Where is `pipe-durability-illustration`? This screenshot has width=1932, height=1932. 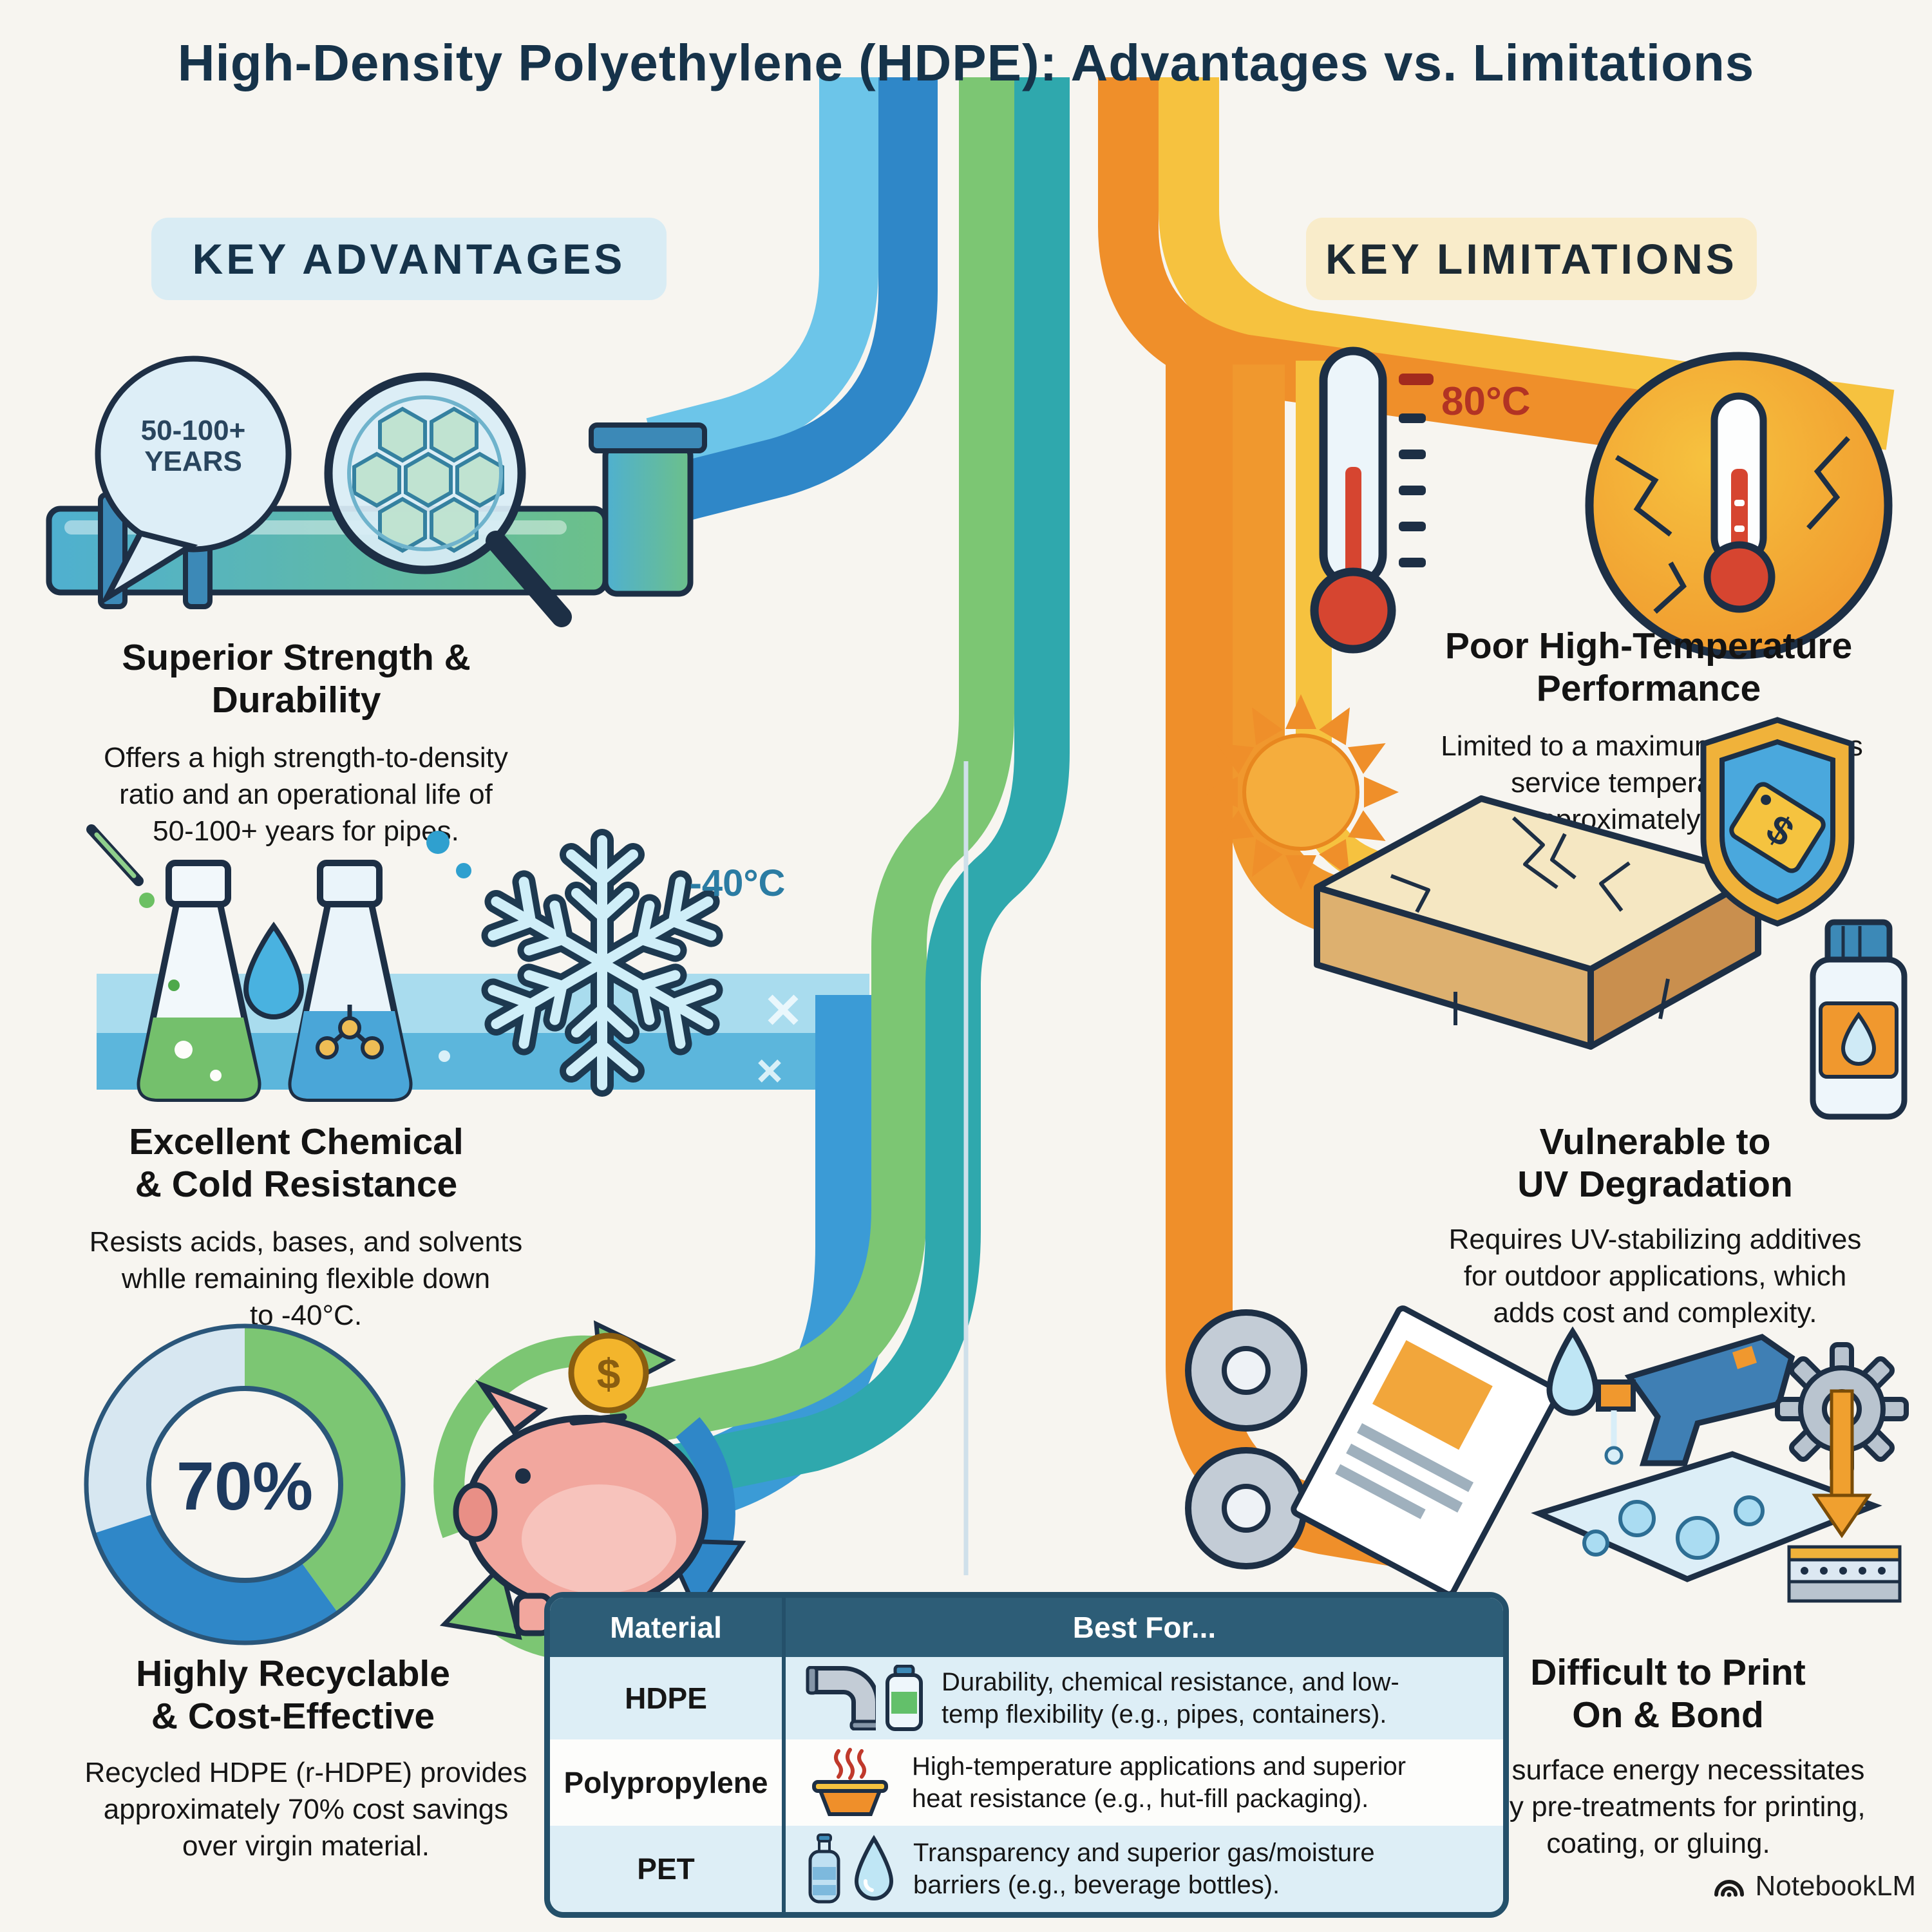
pipe-durability-illustration is located at coordinates (377, 491).